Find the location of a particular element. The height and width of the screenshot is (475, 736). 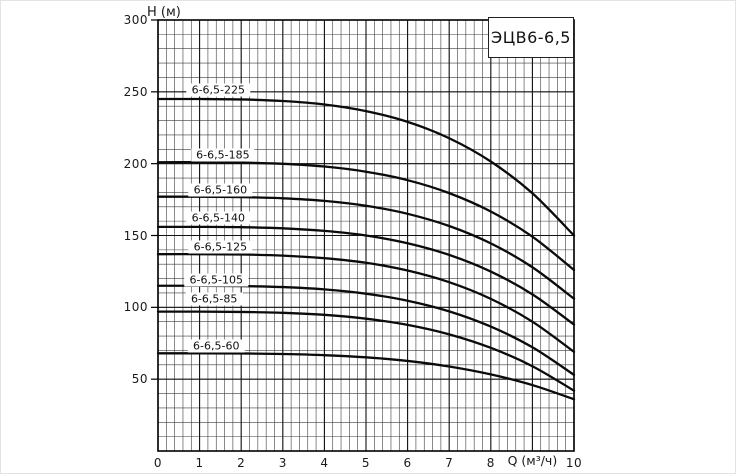

x-tick-label: 6 is located at coordinates (407, 463).